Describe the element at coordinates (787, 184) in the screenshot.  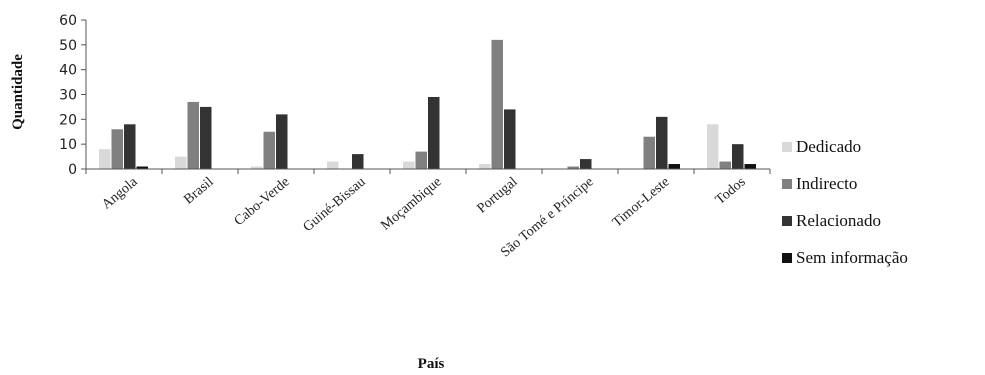
I see `legend-swatch-indirecto` at that location.